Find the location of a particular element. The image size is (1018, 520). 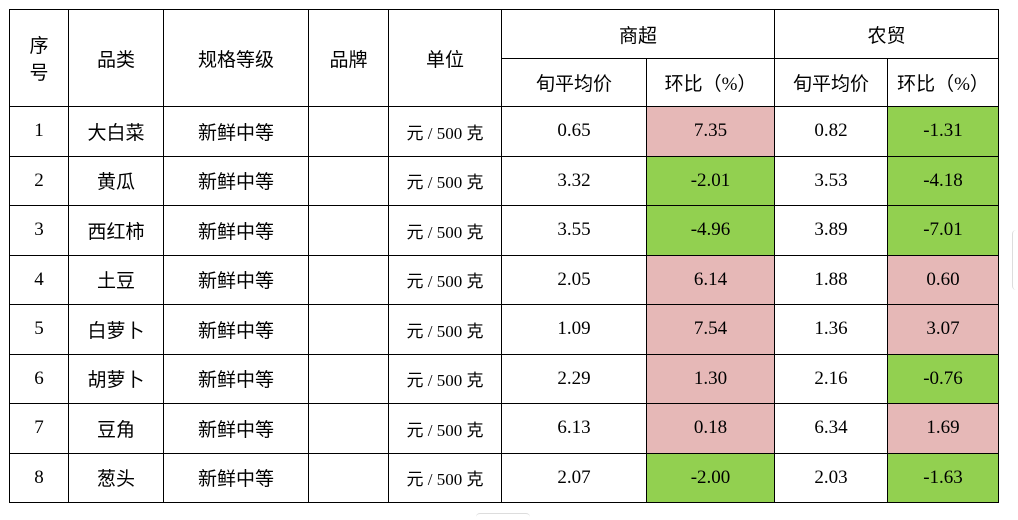

scroll-handle-right is located at coordinates (1015, 260).